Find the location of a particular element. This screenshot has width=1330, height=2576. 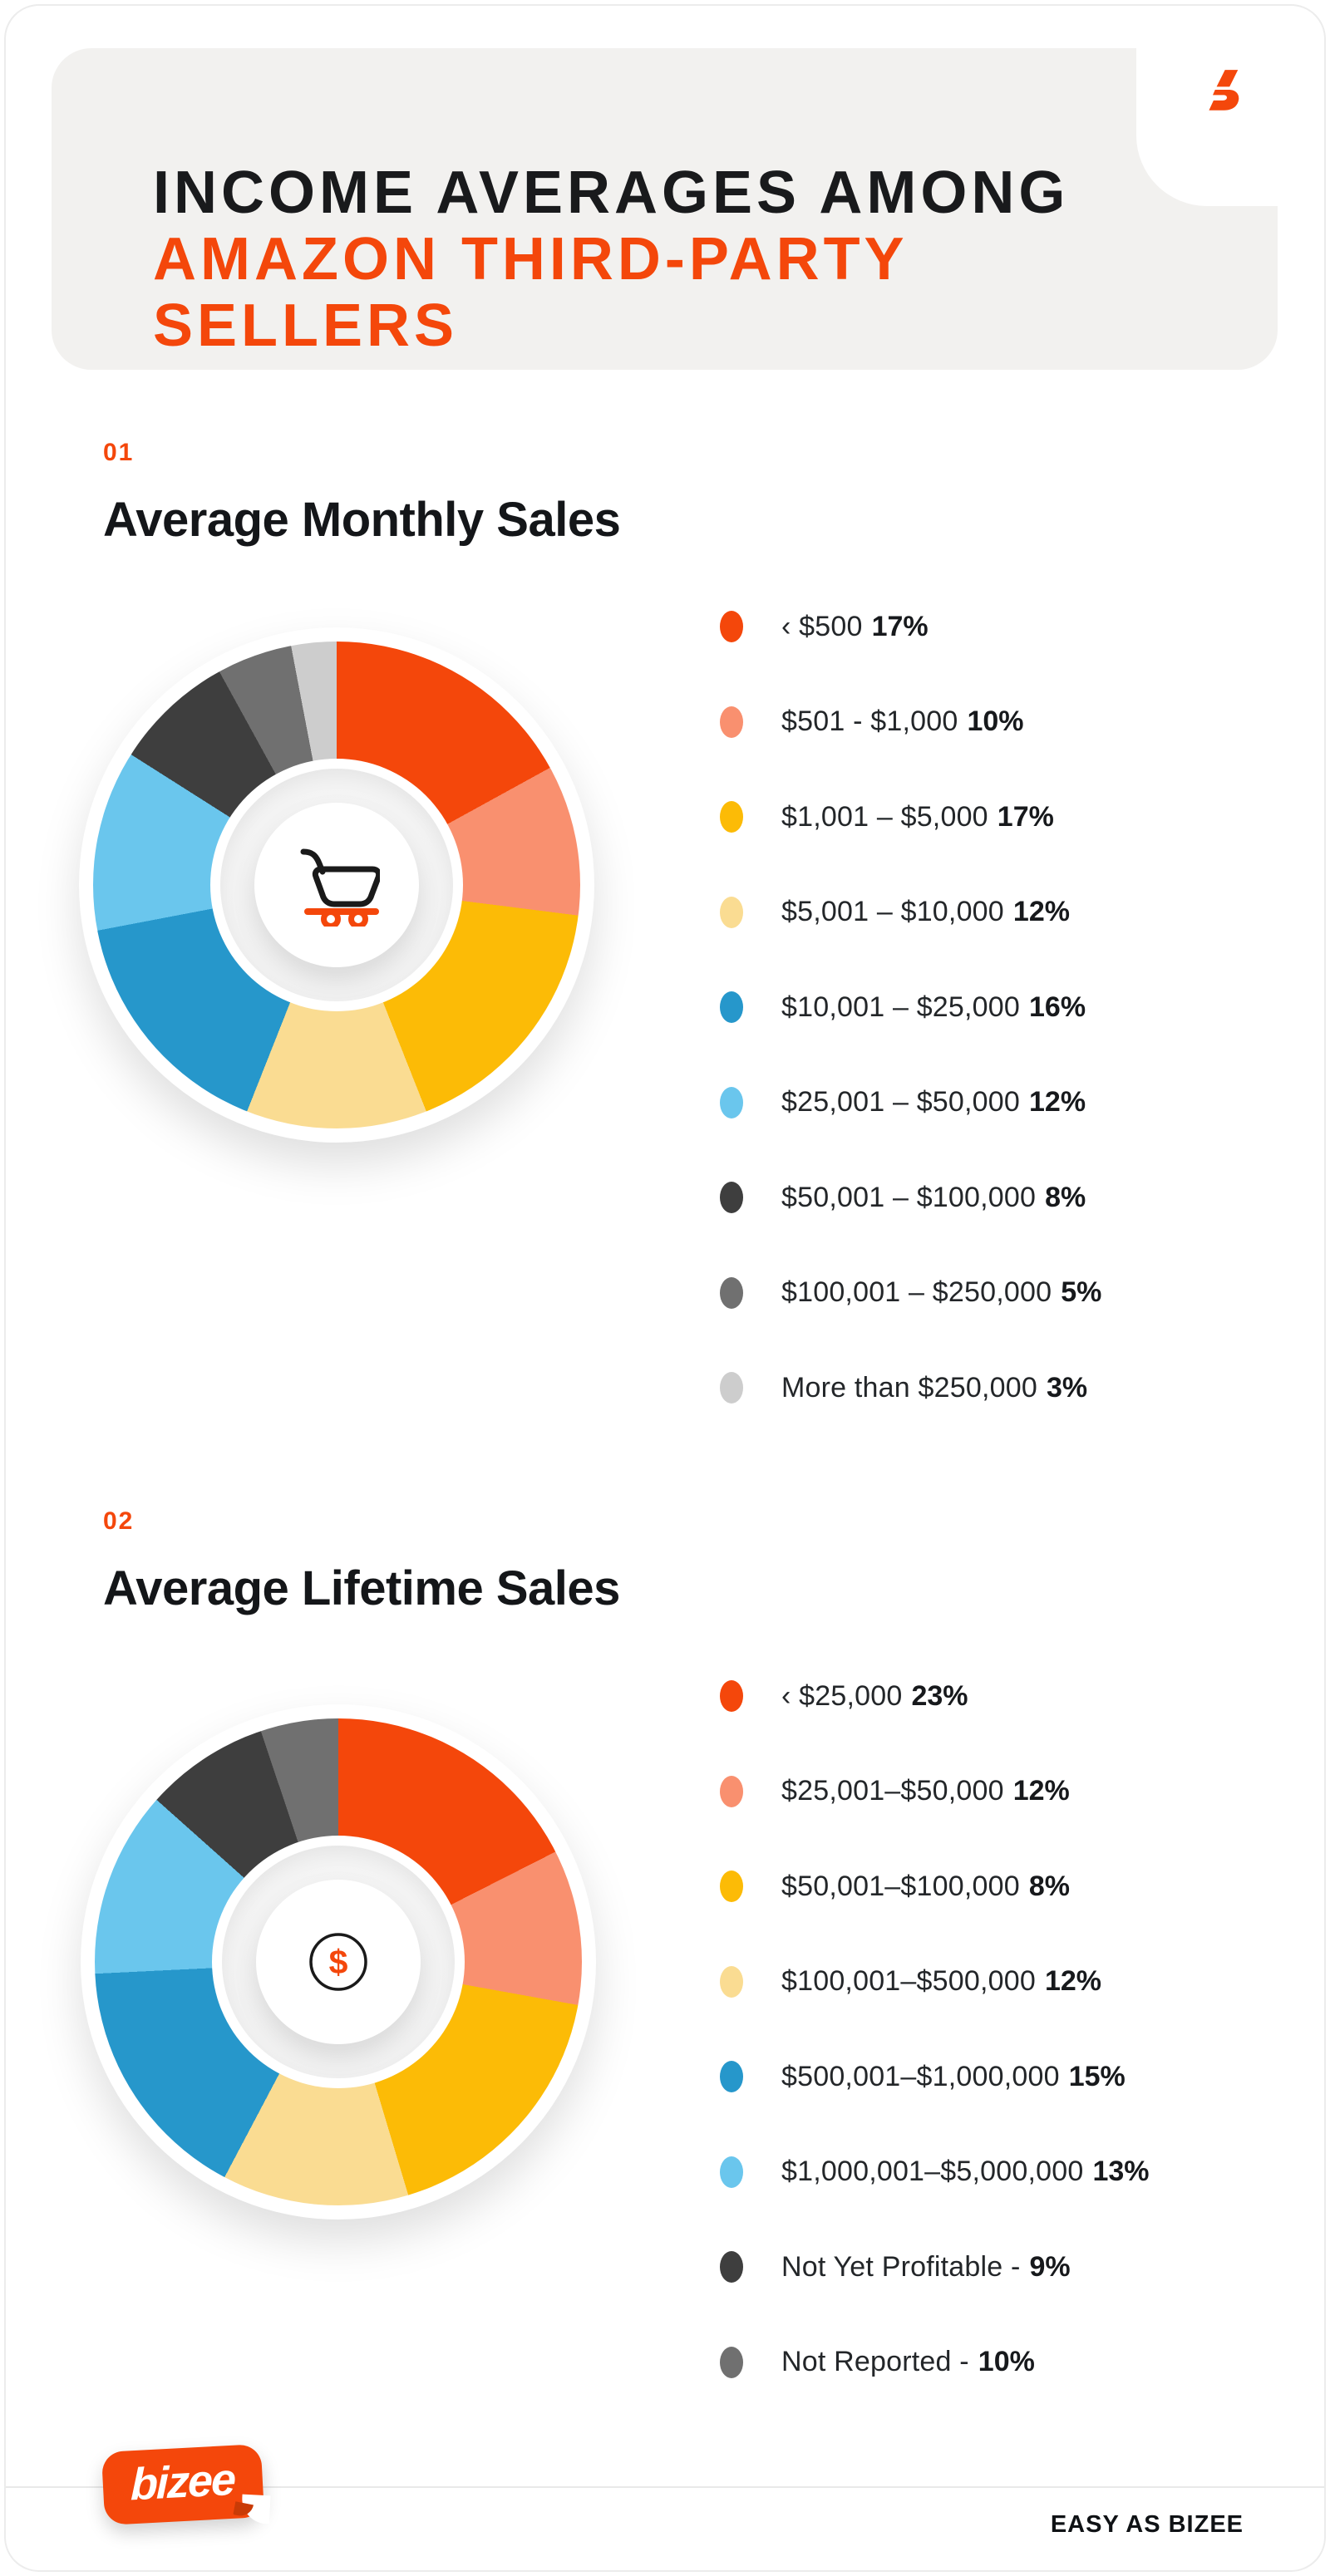

header-notch is located at coordinates (1207, 127).